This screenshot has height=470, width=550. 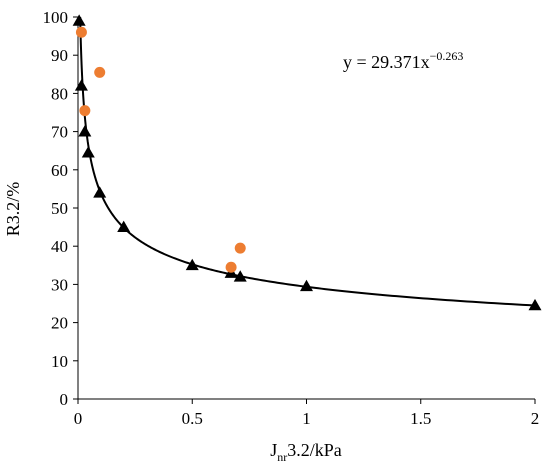 What do you see at coordinates (273, 450) in the screenshot?
I see `x-axis-label-main: J` at bounding box center [273, 450].